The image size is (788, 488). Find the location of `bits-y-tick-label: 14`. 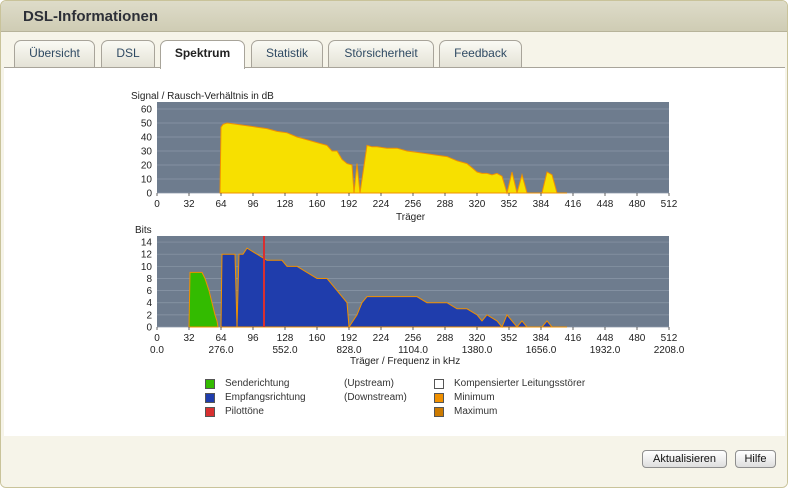

bits-y-tick-label: 14 is located at coordinates (147, 243).